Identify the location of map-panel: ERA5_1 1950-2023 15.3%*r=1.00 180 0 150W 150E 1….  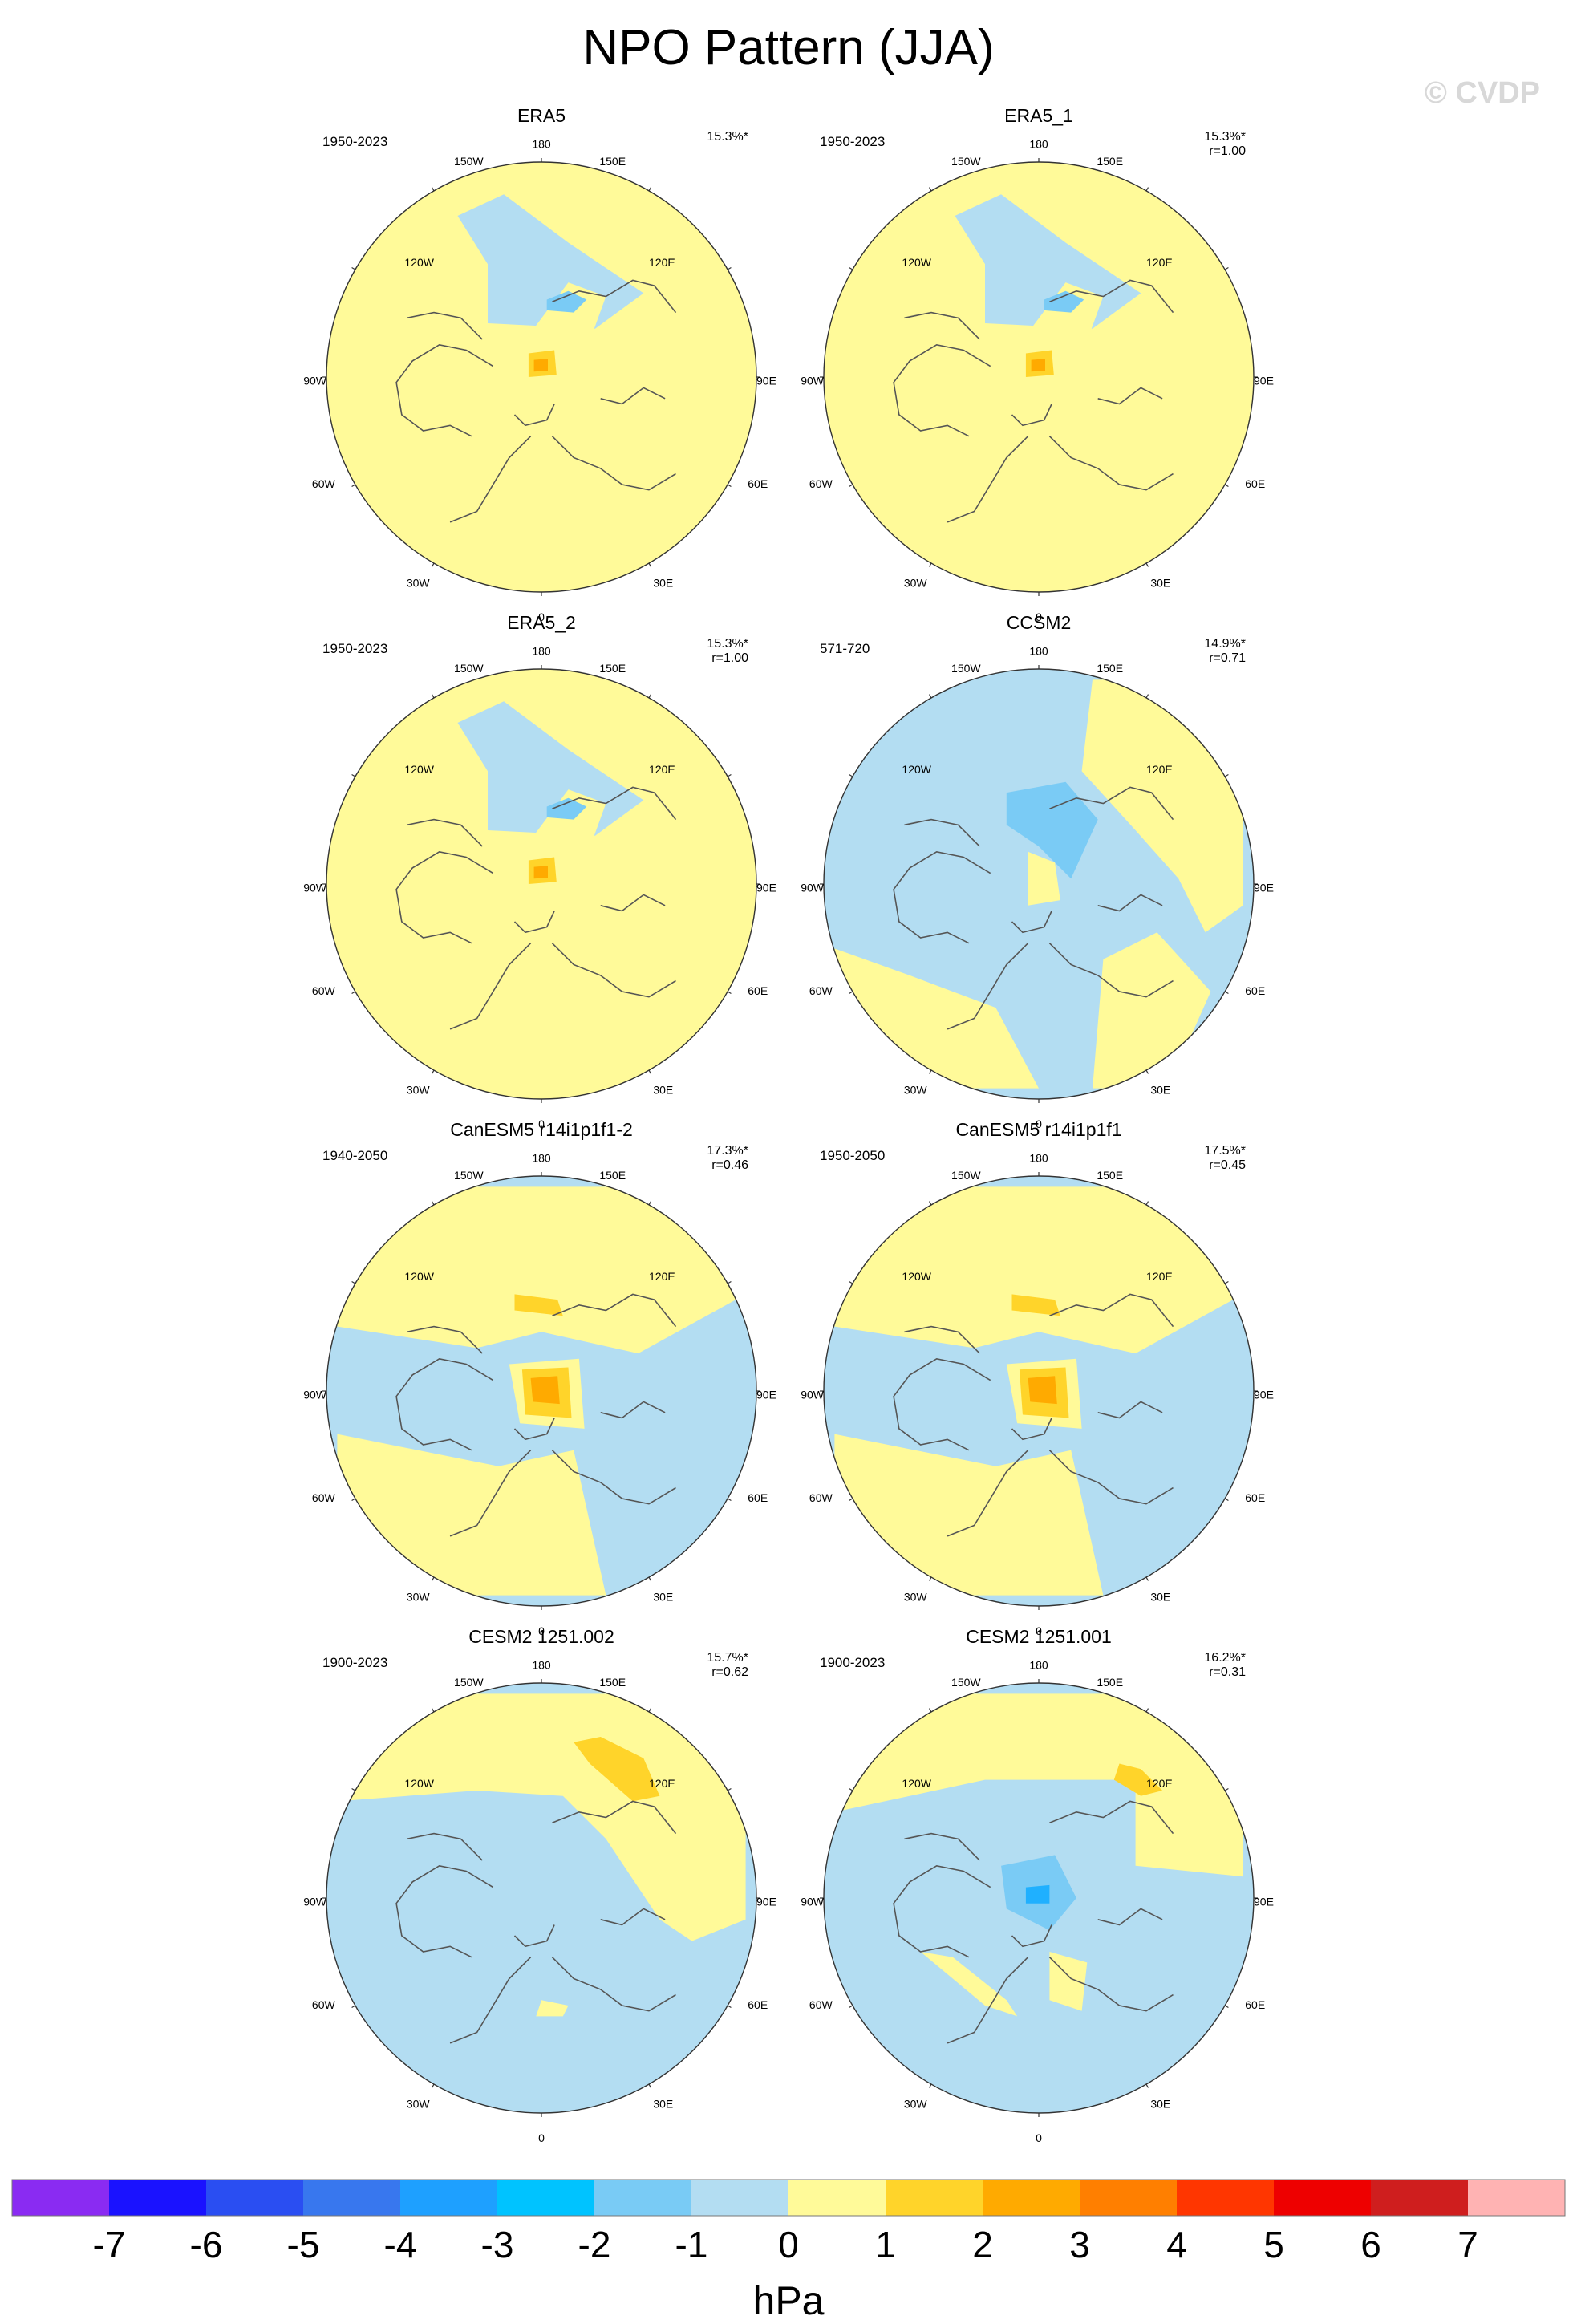
(1037, 364).